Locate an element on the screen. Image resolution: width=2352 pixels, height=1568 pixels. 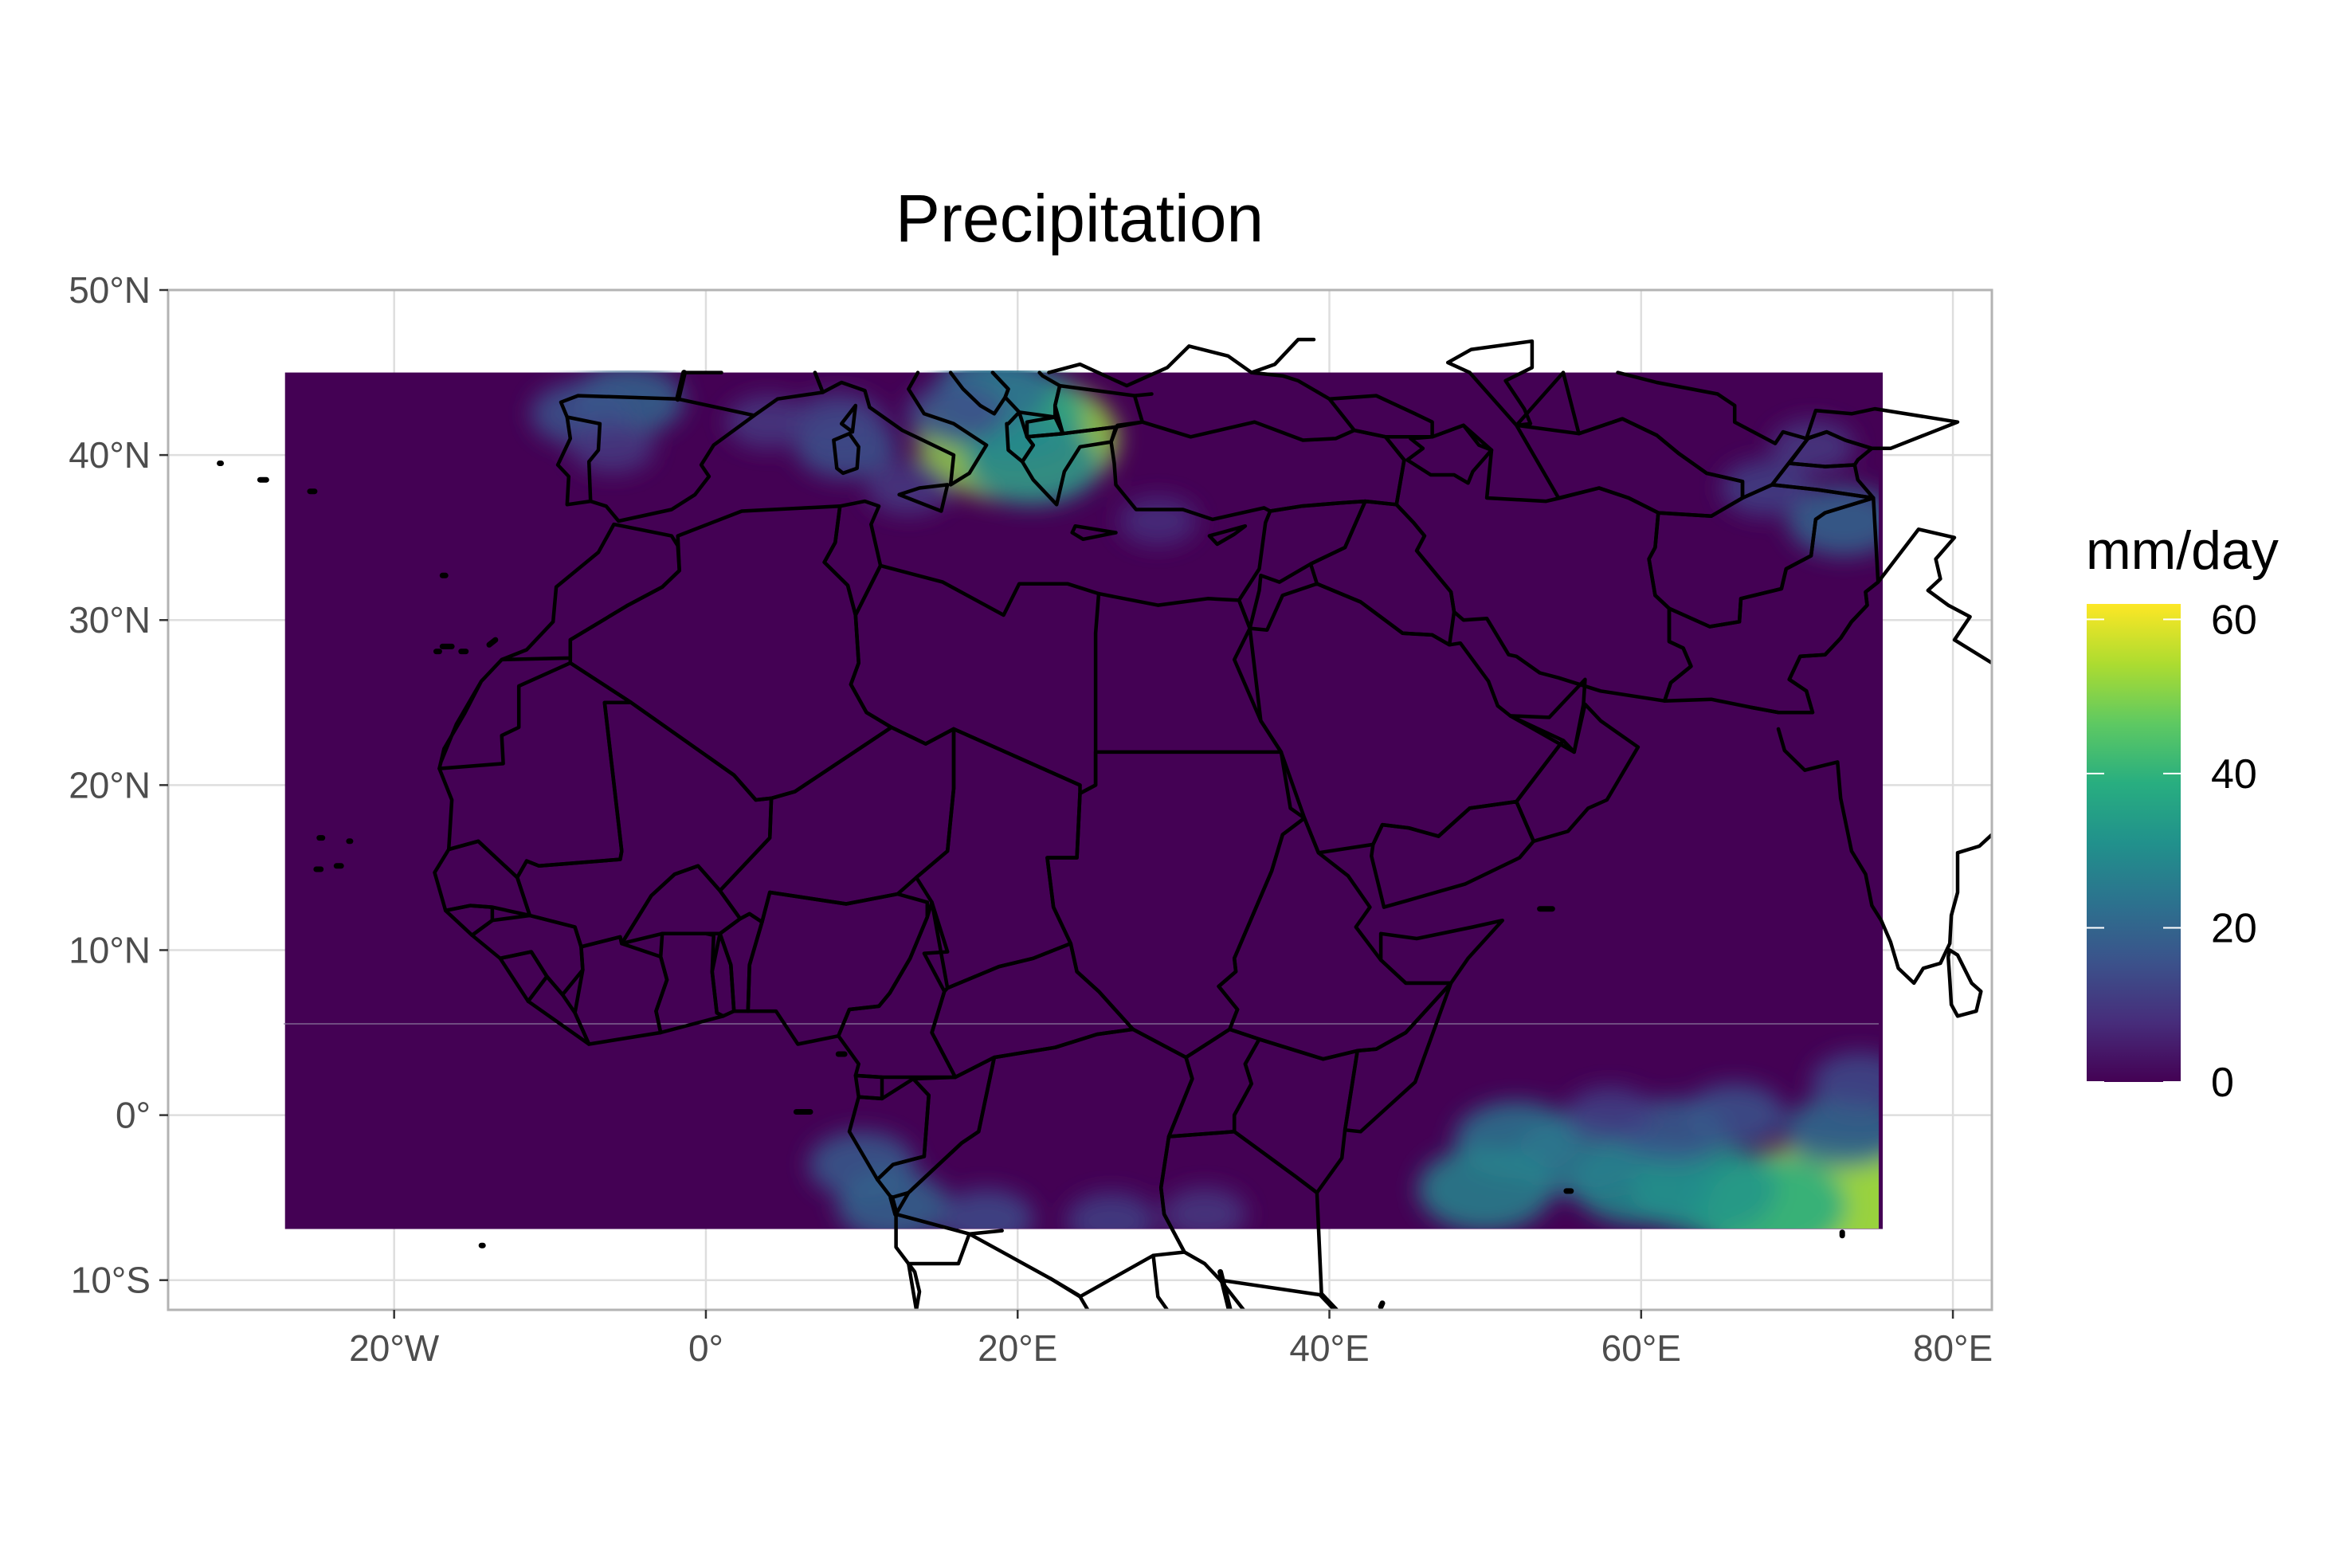
legend-ticks: 0 20 40 60 is located at coordinates (2172, 851).